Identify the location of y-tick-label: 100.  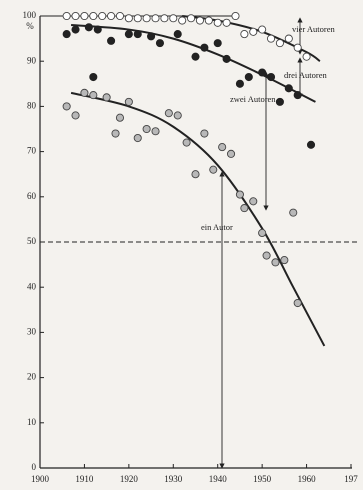
(30, 15).